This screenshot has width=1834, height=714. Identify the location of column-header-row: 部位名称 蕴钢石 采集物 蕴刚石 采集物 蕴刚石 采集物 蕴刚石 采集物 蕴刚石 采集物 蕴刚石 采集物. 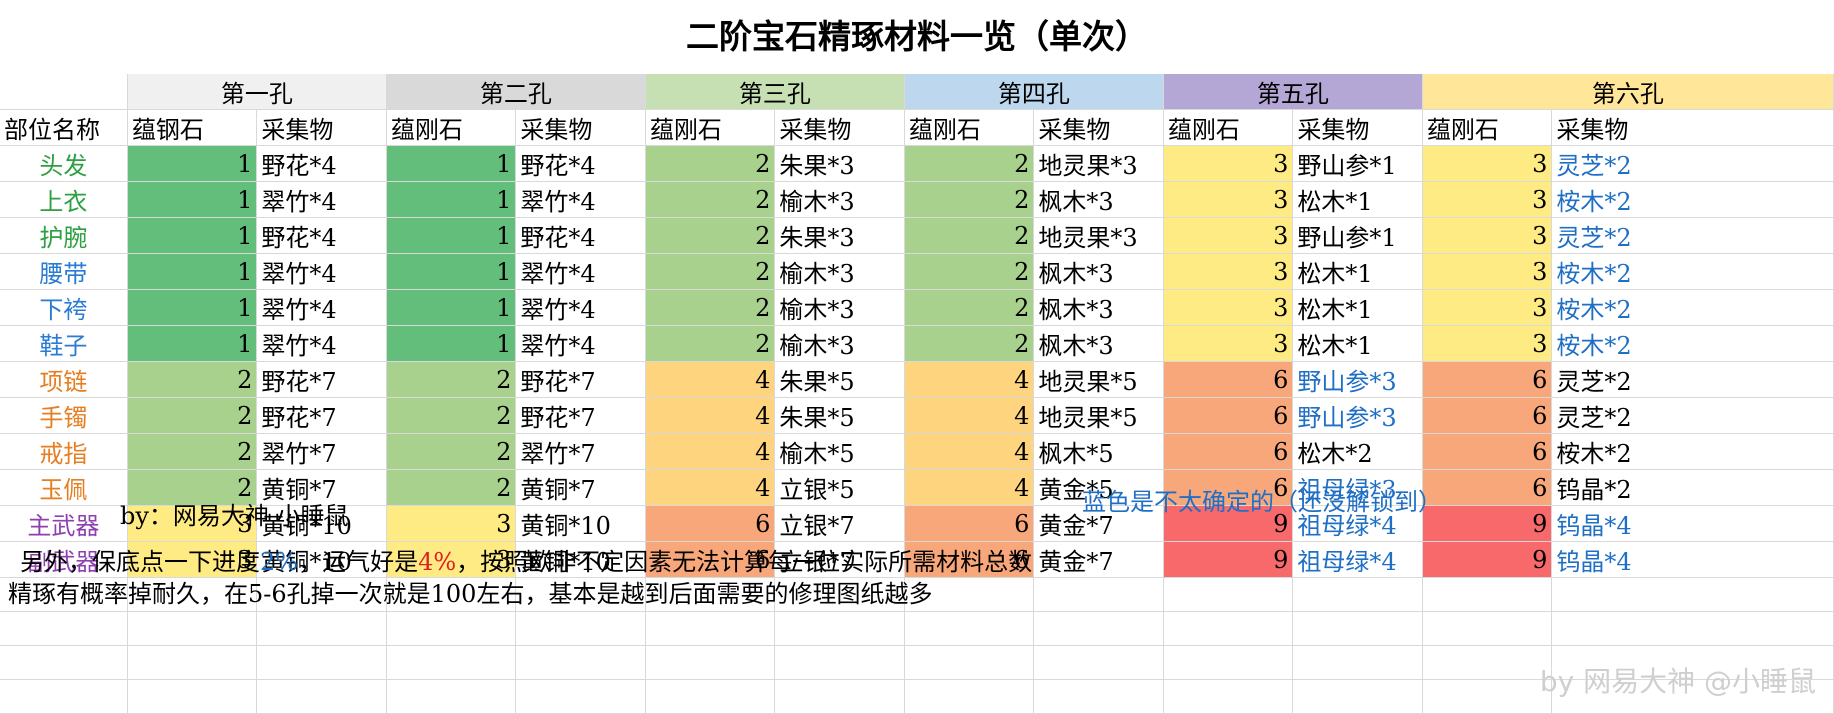
(917, 127).